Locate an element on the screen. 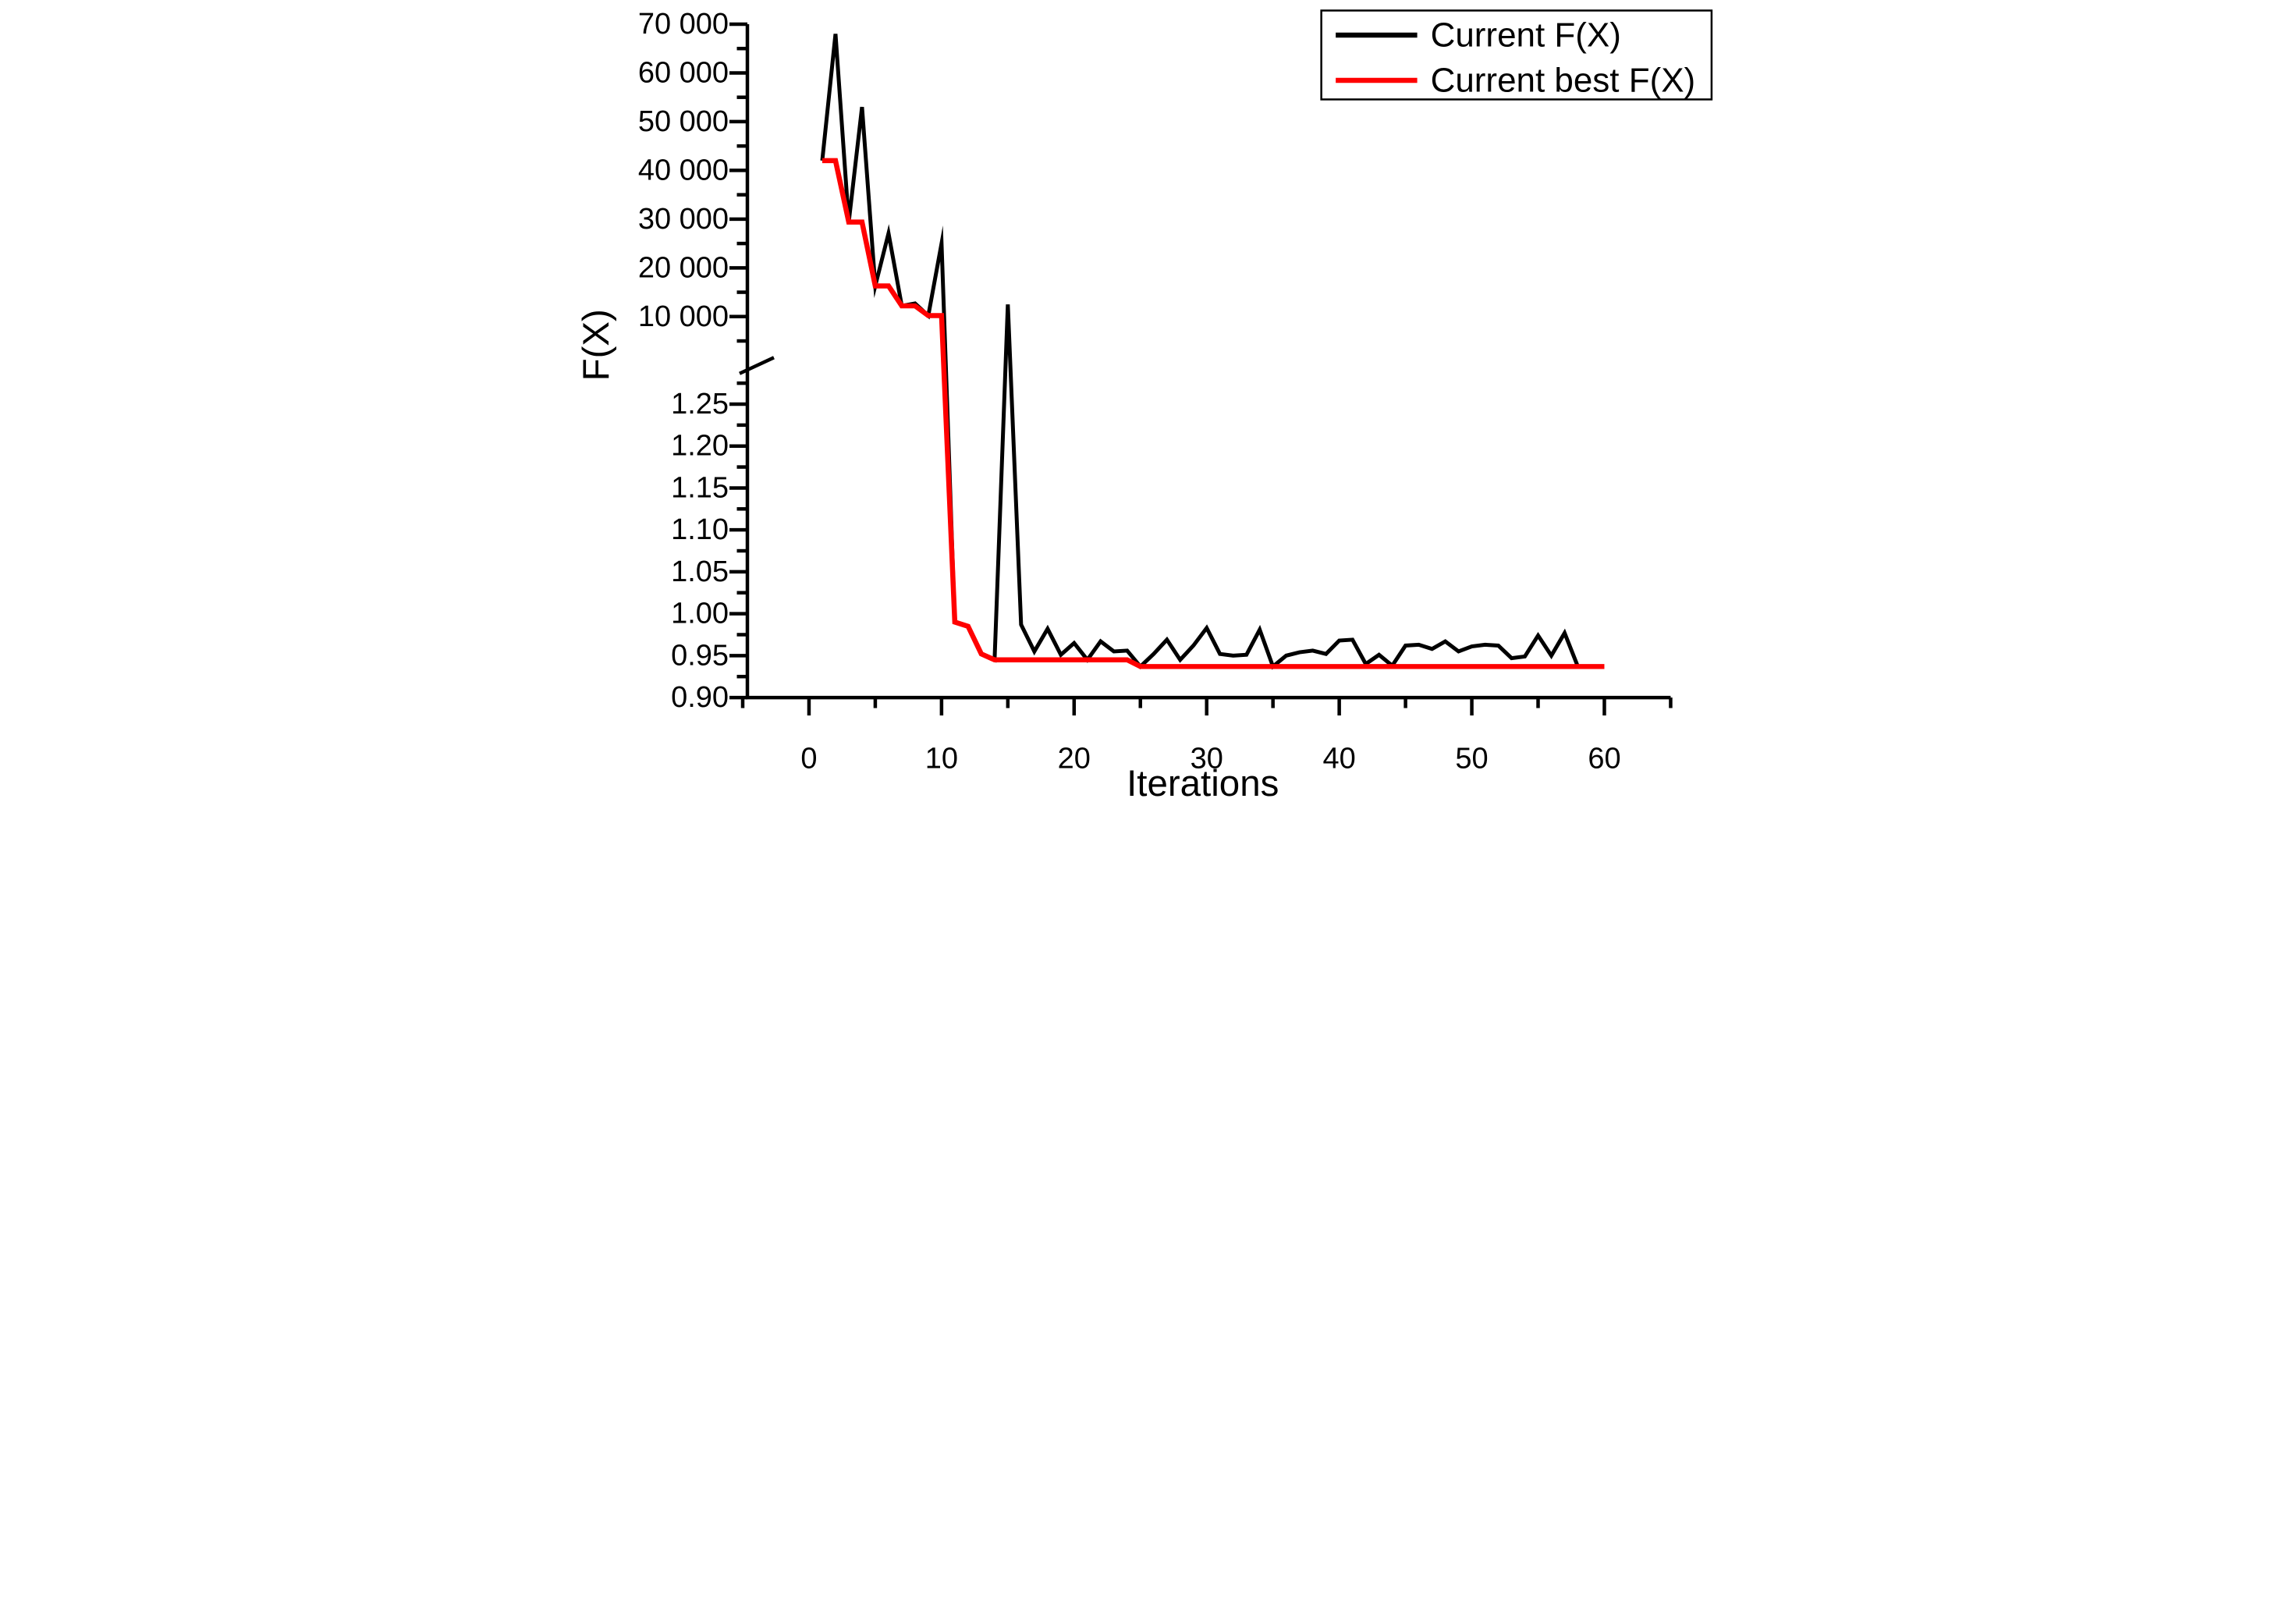  y-tick-label: 0.90 is located at coordinates (700, 697).